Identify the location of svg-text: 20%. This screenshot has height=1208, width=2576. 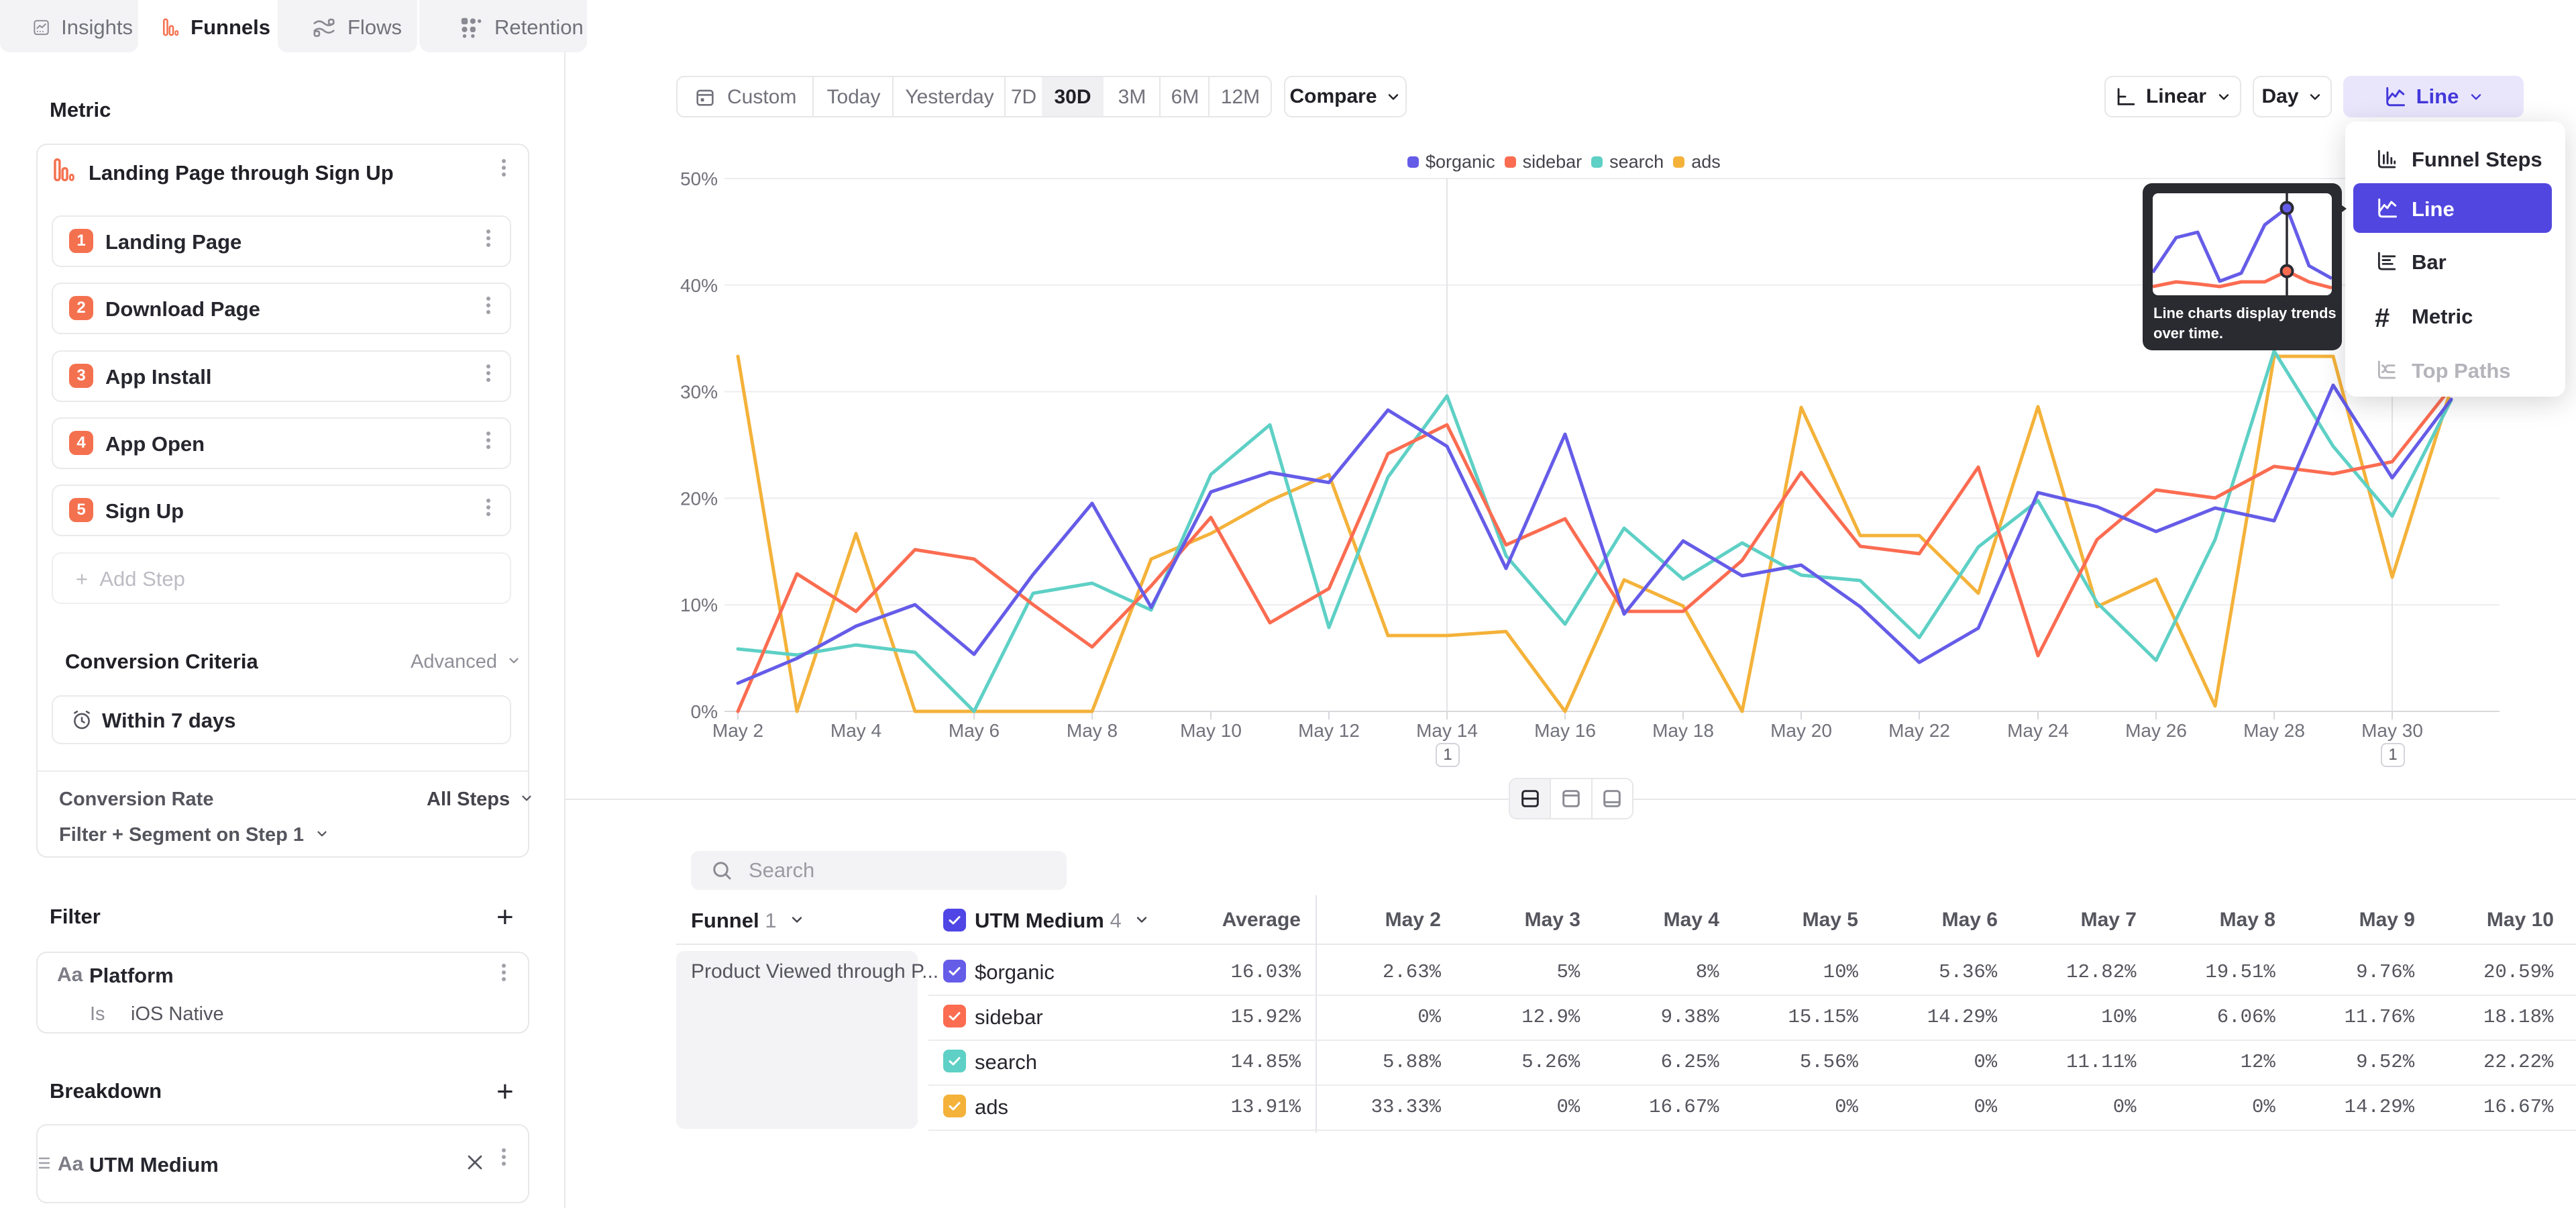
(699, 499).